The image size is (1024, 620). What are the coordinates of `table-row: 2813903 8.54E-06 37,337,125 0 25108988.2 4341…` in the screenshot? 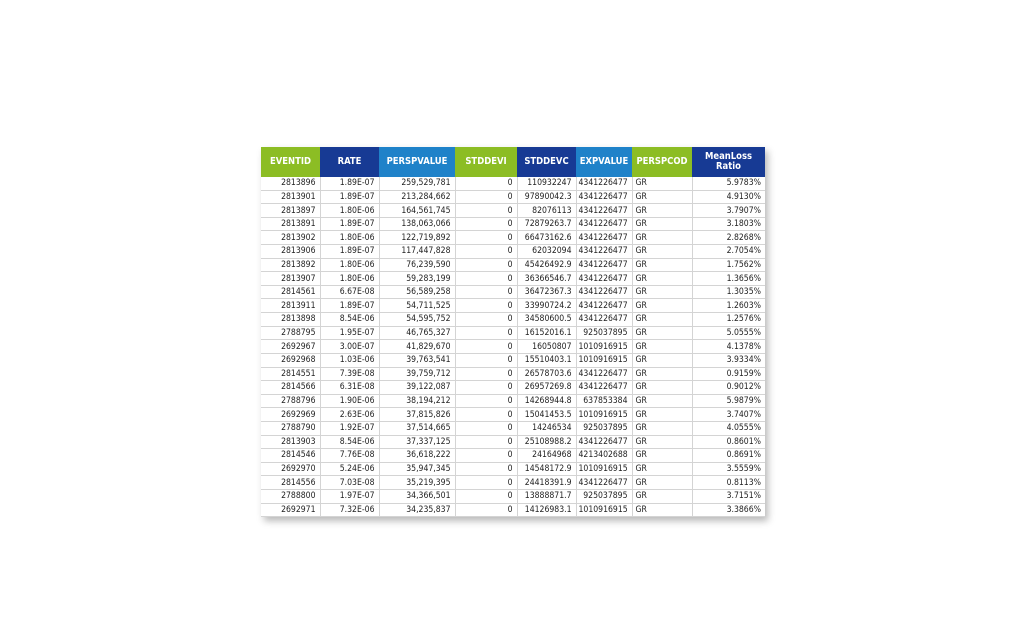 It's located at (513, 442).